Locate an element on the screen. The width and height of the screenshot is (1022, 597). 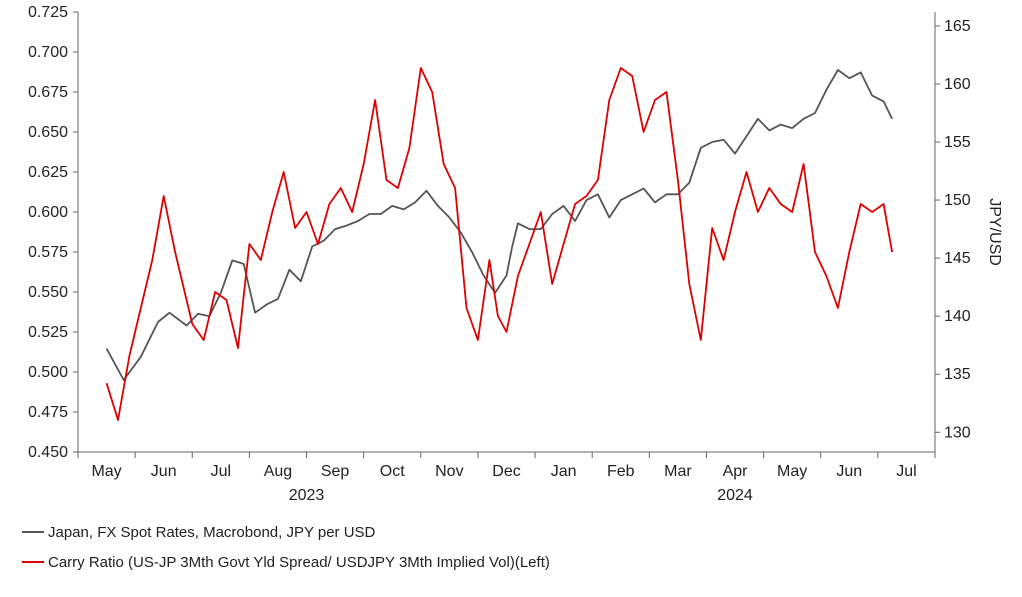
x-month-label: Oct is located at coordinates (392, 471).